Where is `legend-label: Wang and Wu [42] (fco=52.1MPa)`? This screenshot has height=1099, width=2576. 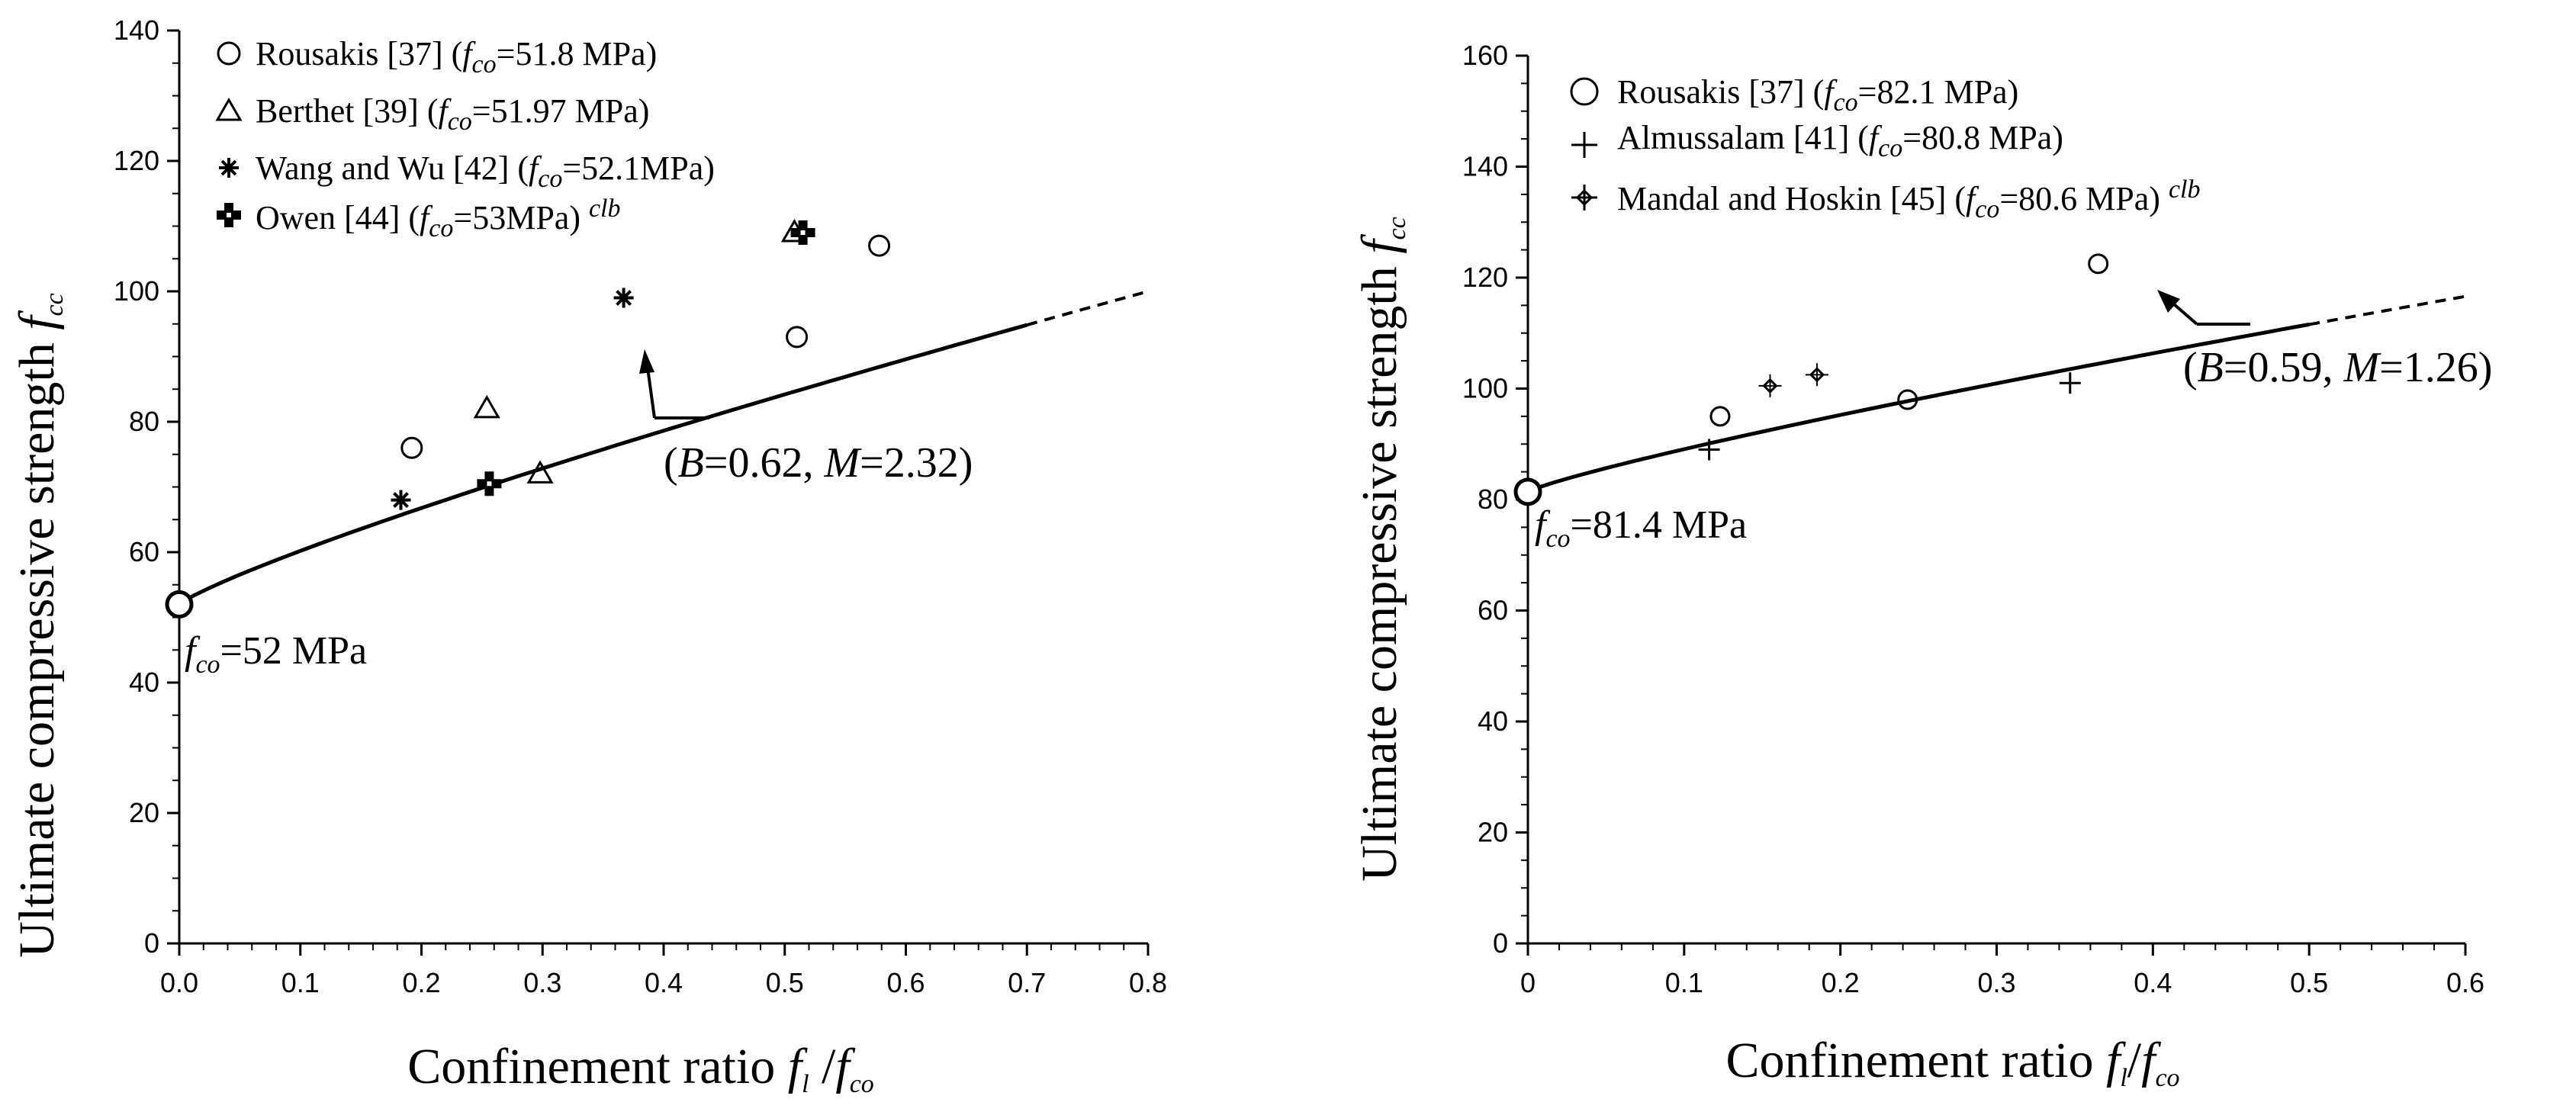
legend-label: Wang and Wu [42] (fco=52.1MPa) is located at coordinates (485, 171).